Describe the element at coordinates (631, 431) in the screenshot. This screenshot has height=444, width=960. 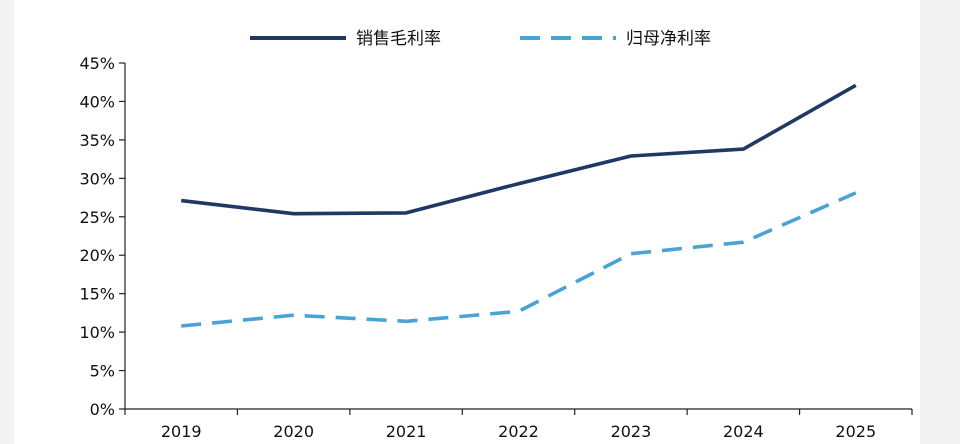
I see `x-tick-label: 2023` at that location.